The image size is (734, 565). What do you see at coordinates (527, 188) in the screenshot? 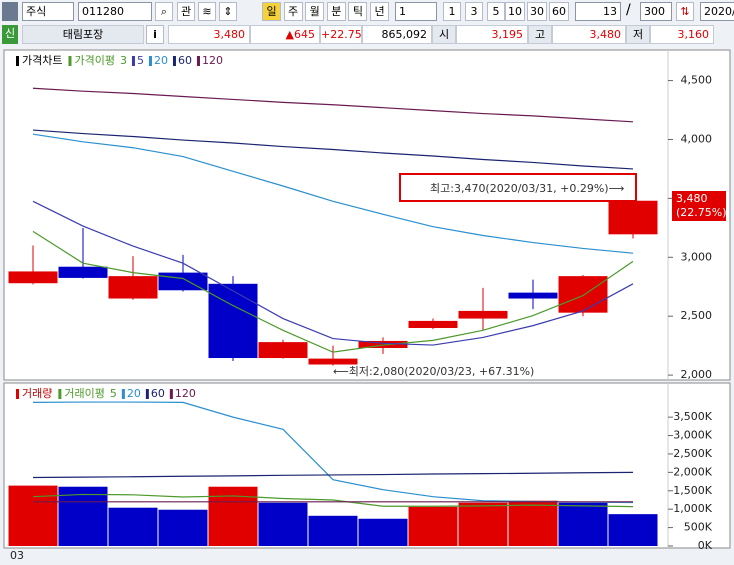
I see `high-annotation: 최고:3,470(2020/03/31, +0.29%)⟶` at bounding box center [527, 188].